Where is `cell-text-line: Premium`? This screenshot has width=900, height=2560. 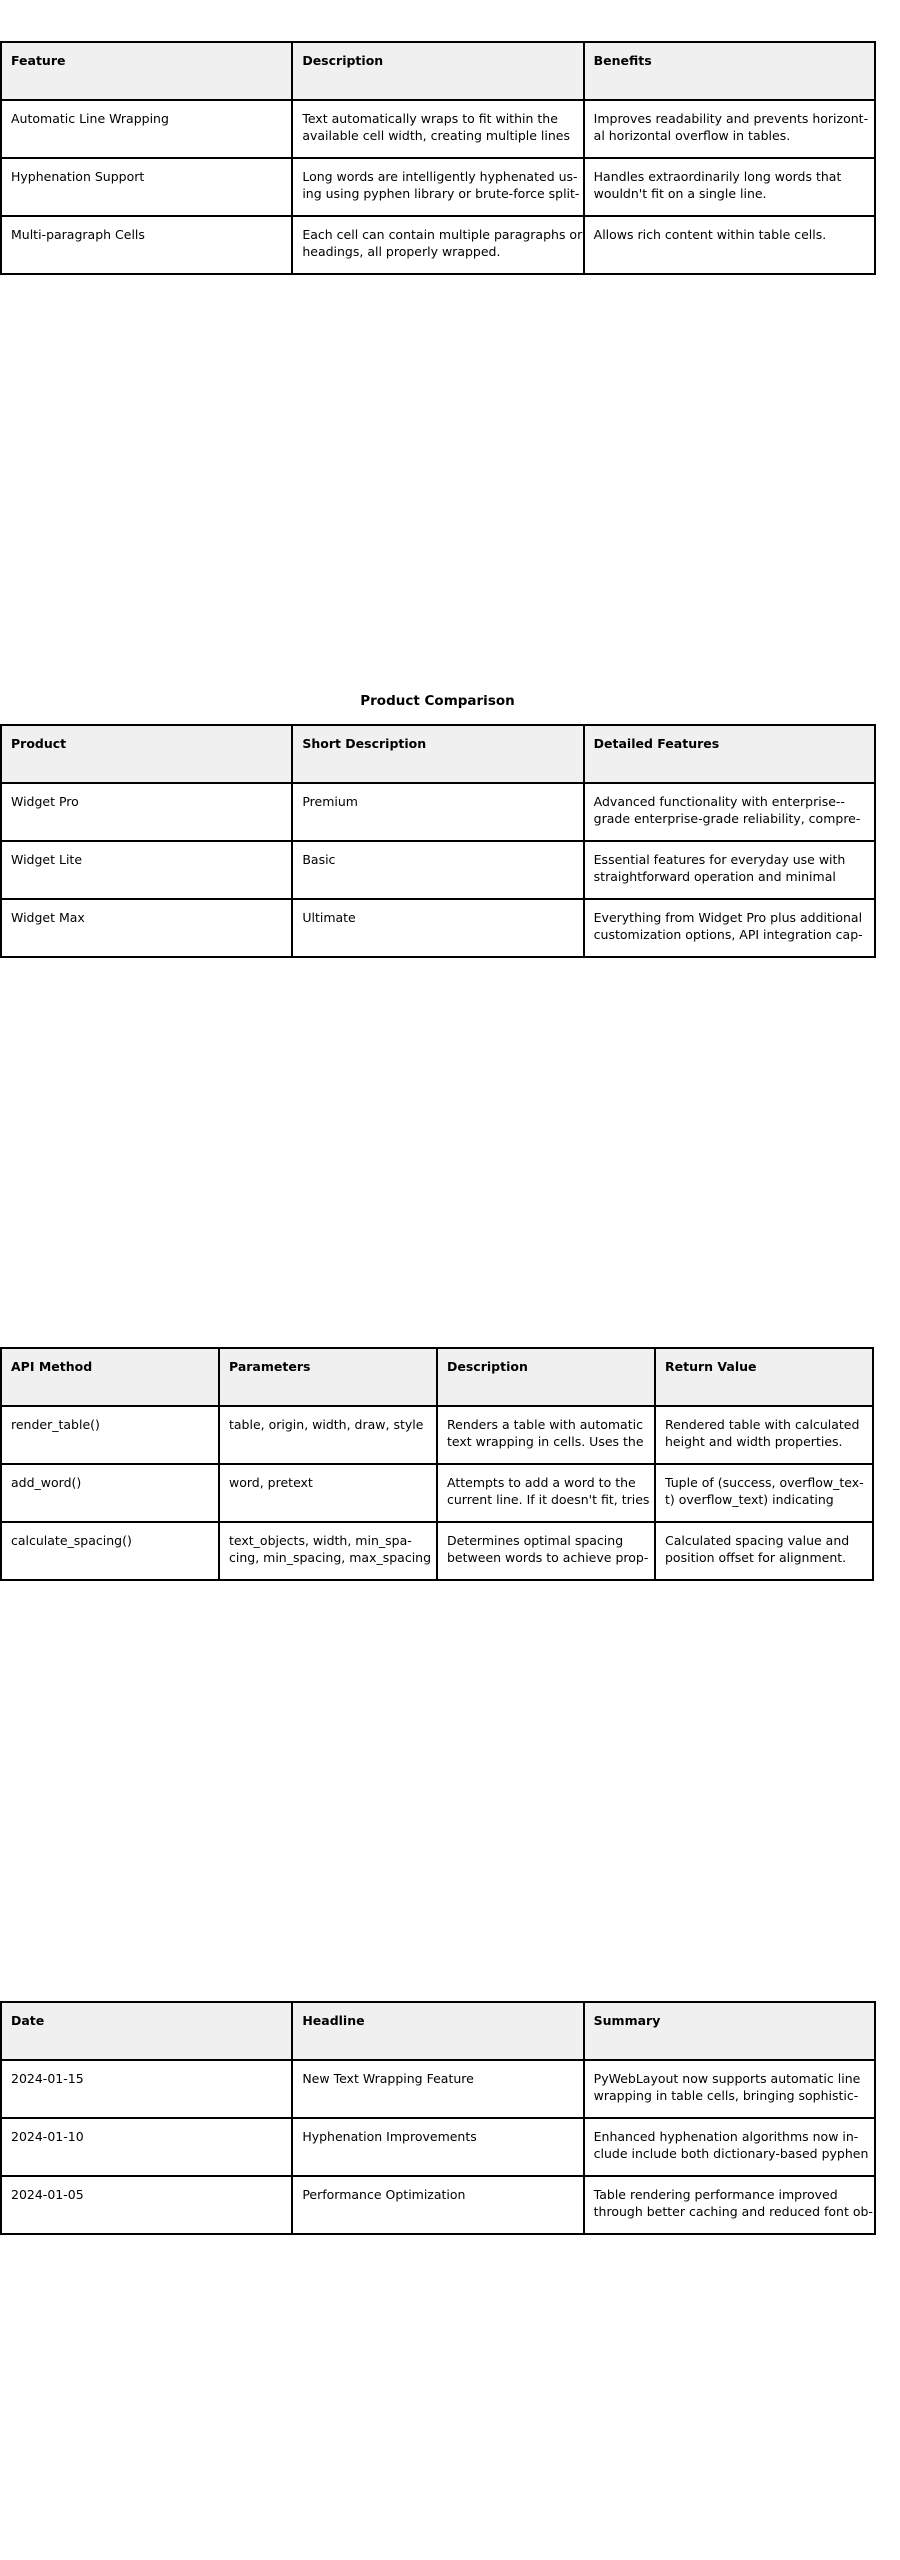 cell-text-line: Premium is located at coordinates (330, 801).